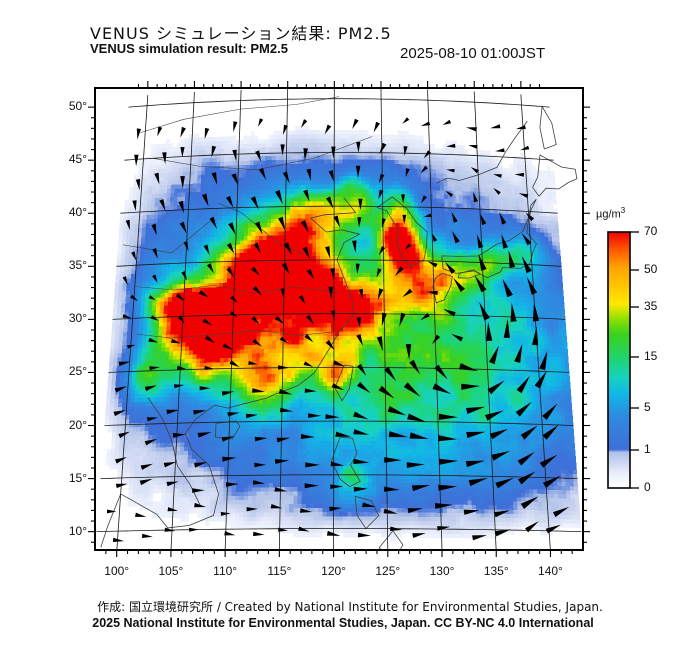 The image size is (700, 649). I want to click on x-axis-tick-label: 105°, so click(171, 571).